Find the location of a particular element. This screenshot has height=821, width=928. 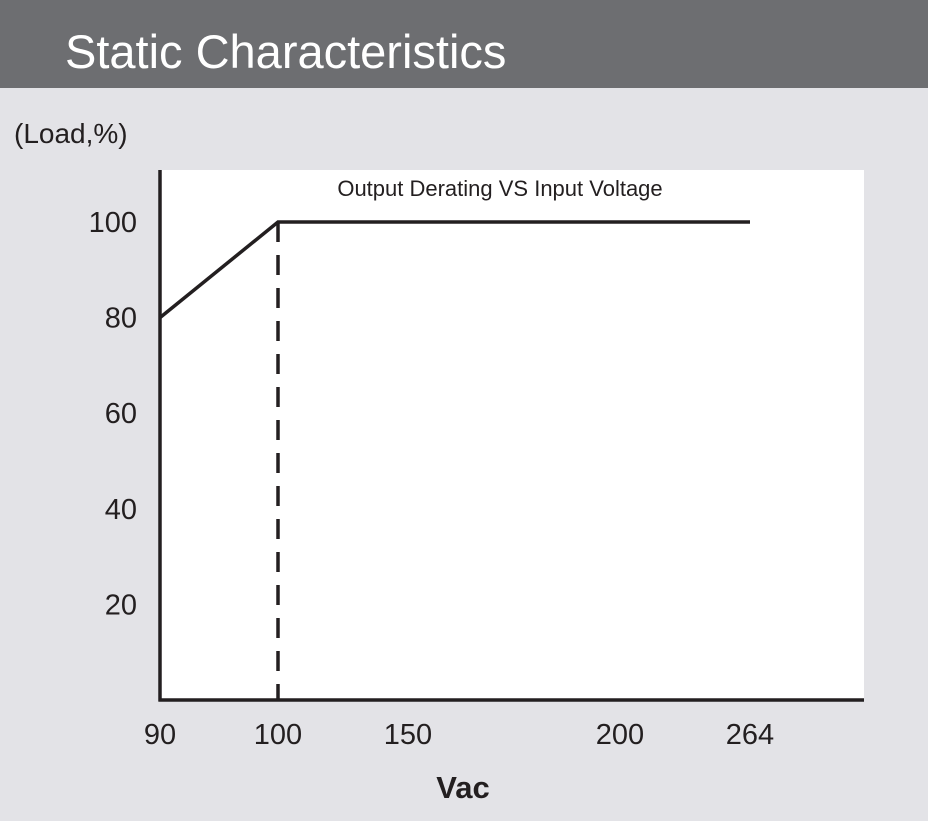

header-bar: Static Characteristics is located at coordinates (464, 44).